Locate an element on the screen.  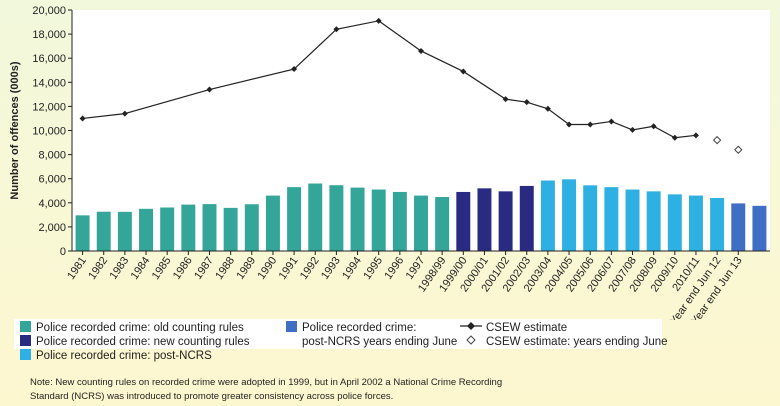
x-tick-label: 1984 is located at coordinates (141, 268).